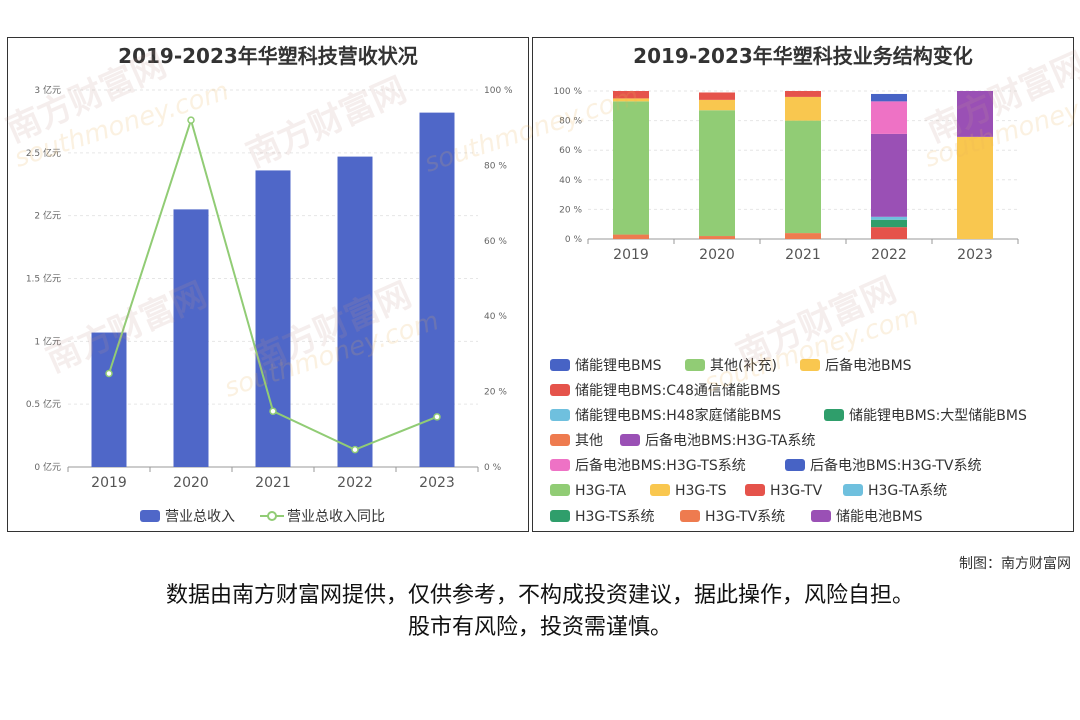 This screenshot has height=720, width=1080. What do you see at coordinates (1015, 564) in the screenshot?
I see `chart-credit: 制图：南方财富网` at bounding box center [1015, 564].